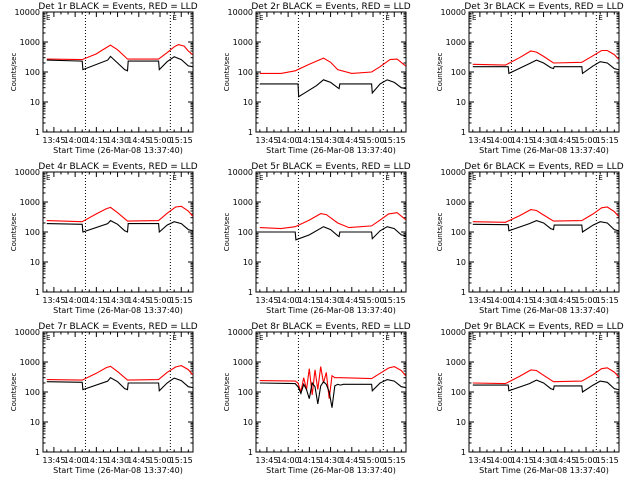 The image size is (640, 480). Describe the element at coordinates (117, 327) in the screenshot. I see `panel-title: Det 7r BLACK = Events, RED = LLD` at that location.